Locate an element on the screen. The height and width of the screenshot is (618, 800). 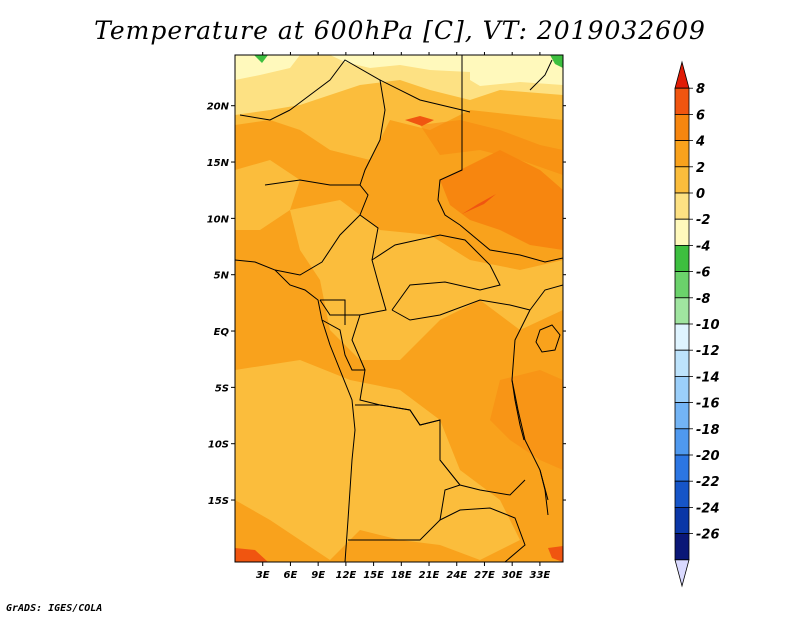
colorbar-label: -12 is located at coordinates (708, 351).